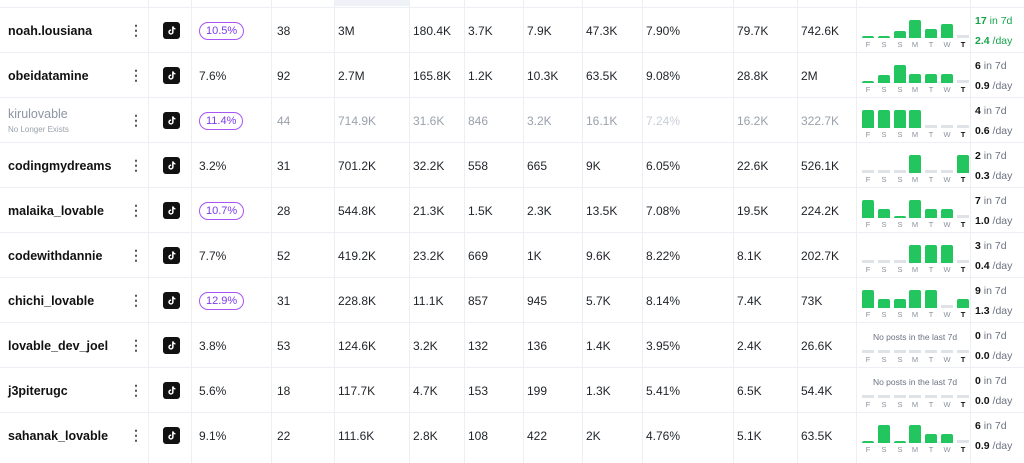 Image resolution: width=1024 pixels, height=463 pixels. I want to click on saves-value: 9.6K, so click(598, 255).